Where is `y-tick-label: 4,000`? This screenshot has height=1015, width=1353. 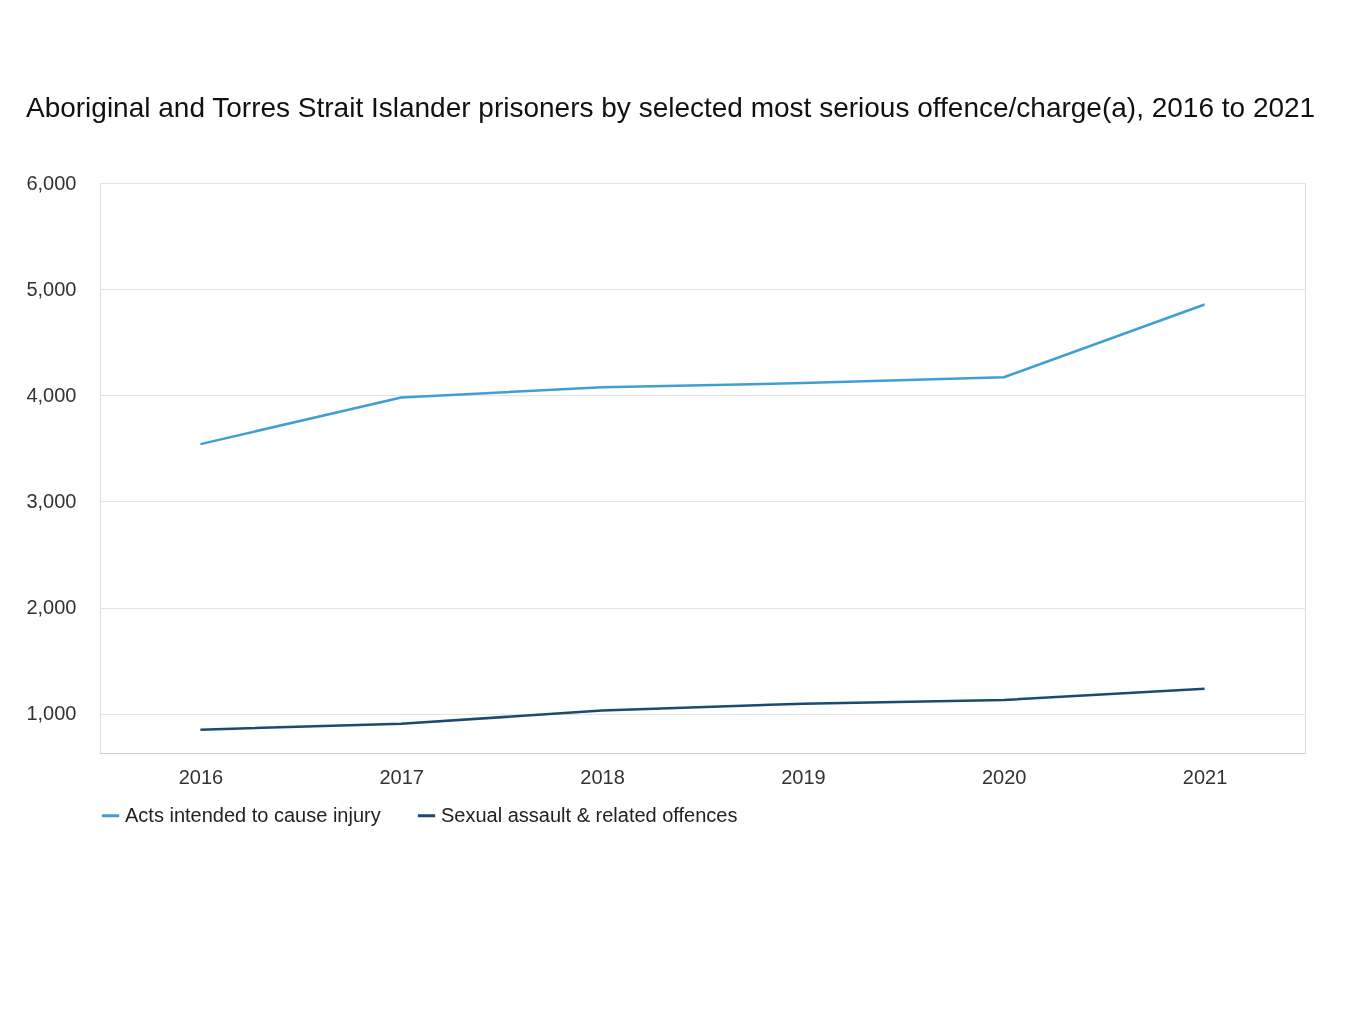 y-tick-label: 4,000 is located at coordinates (51, 394).